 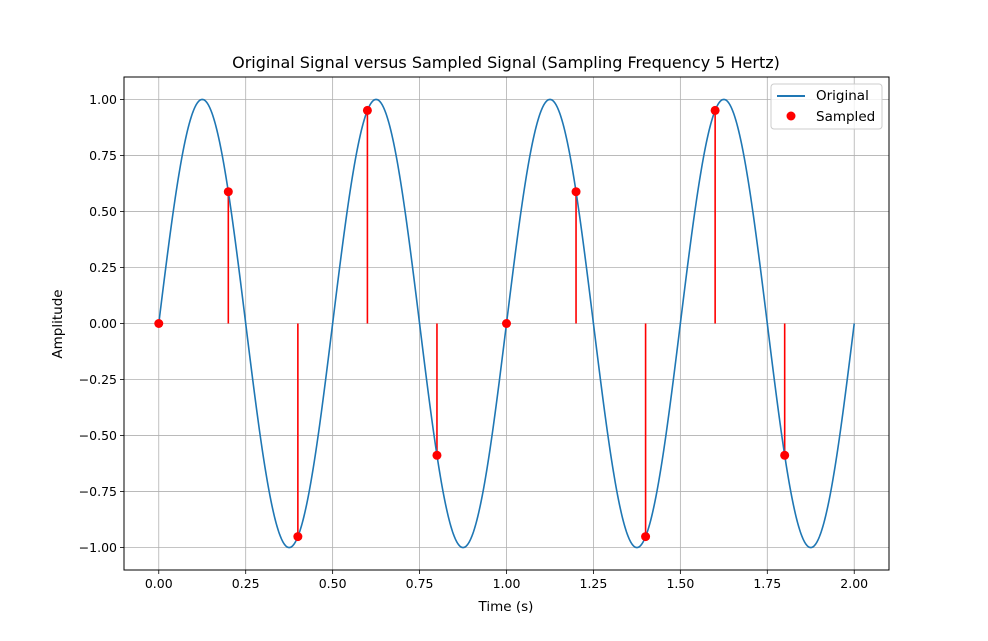 What do you see at coordinates (854, 583) in the screenshot?
I see `x-tick-label: 2.00` at bounding box center [854, 583].